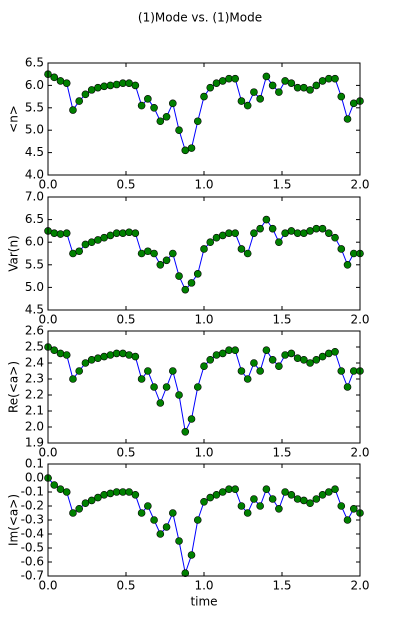  What do you see at coordinates (34, 331) in the screenshot?
I see `y-tick-label: 2.6` at bounding box center [34, 331].